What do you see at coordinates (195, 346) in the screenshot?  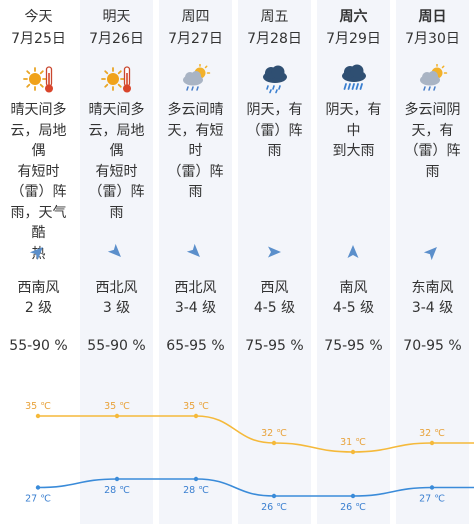 I see `humidity: 65-95 %` at bounding box center [195, 346].